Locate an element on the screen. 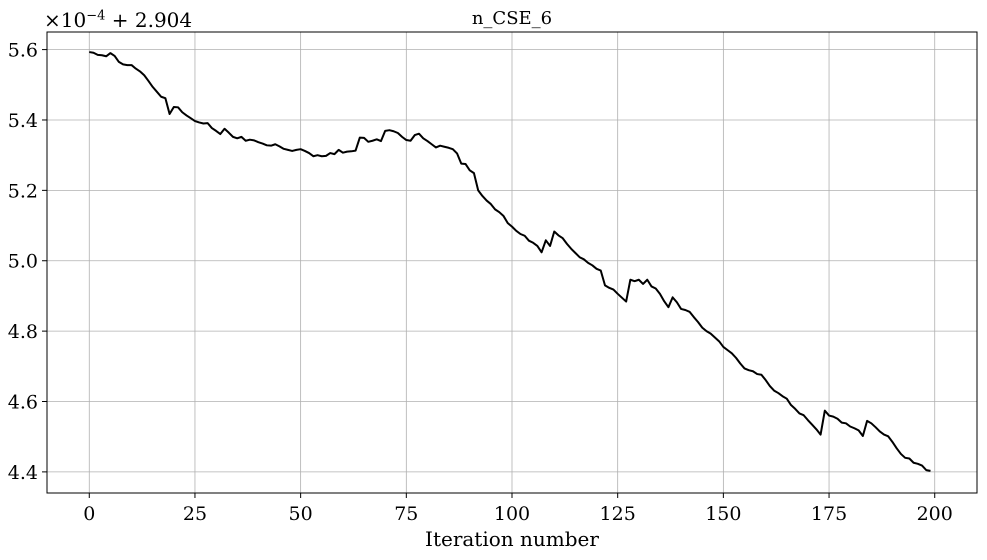  y-tick-label: 5.0 is located at coordinates (23, 262).